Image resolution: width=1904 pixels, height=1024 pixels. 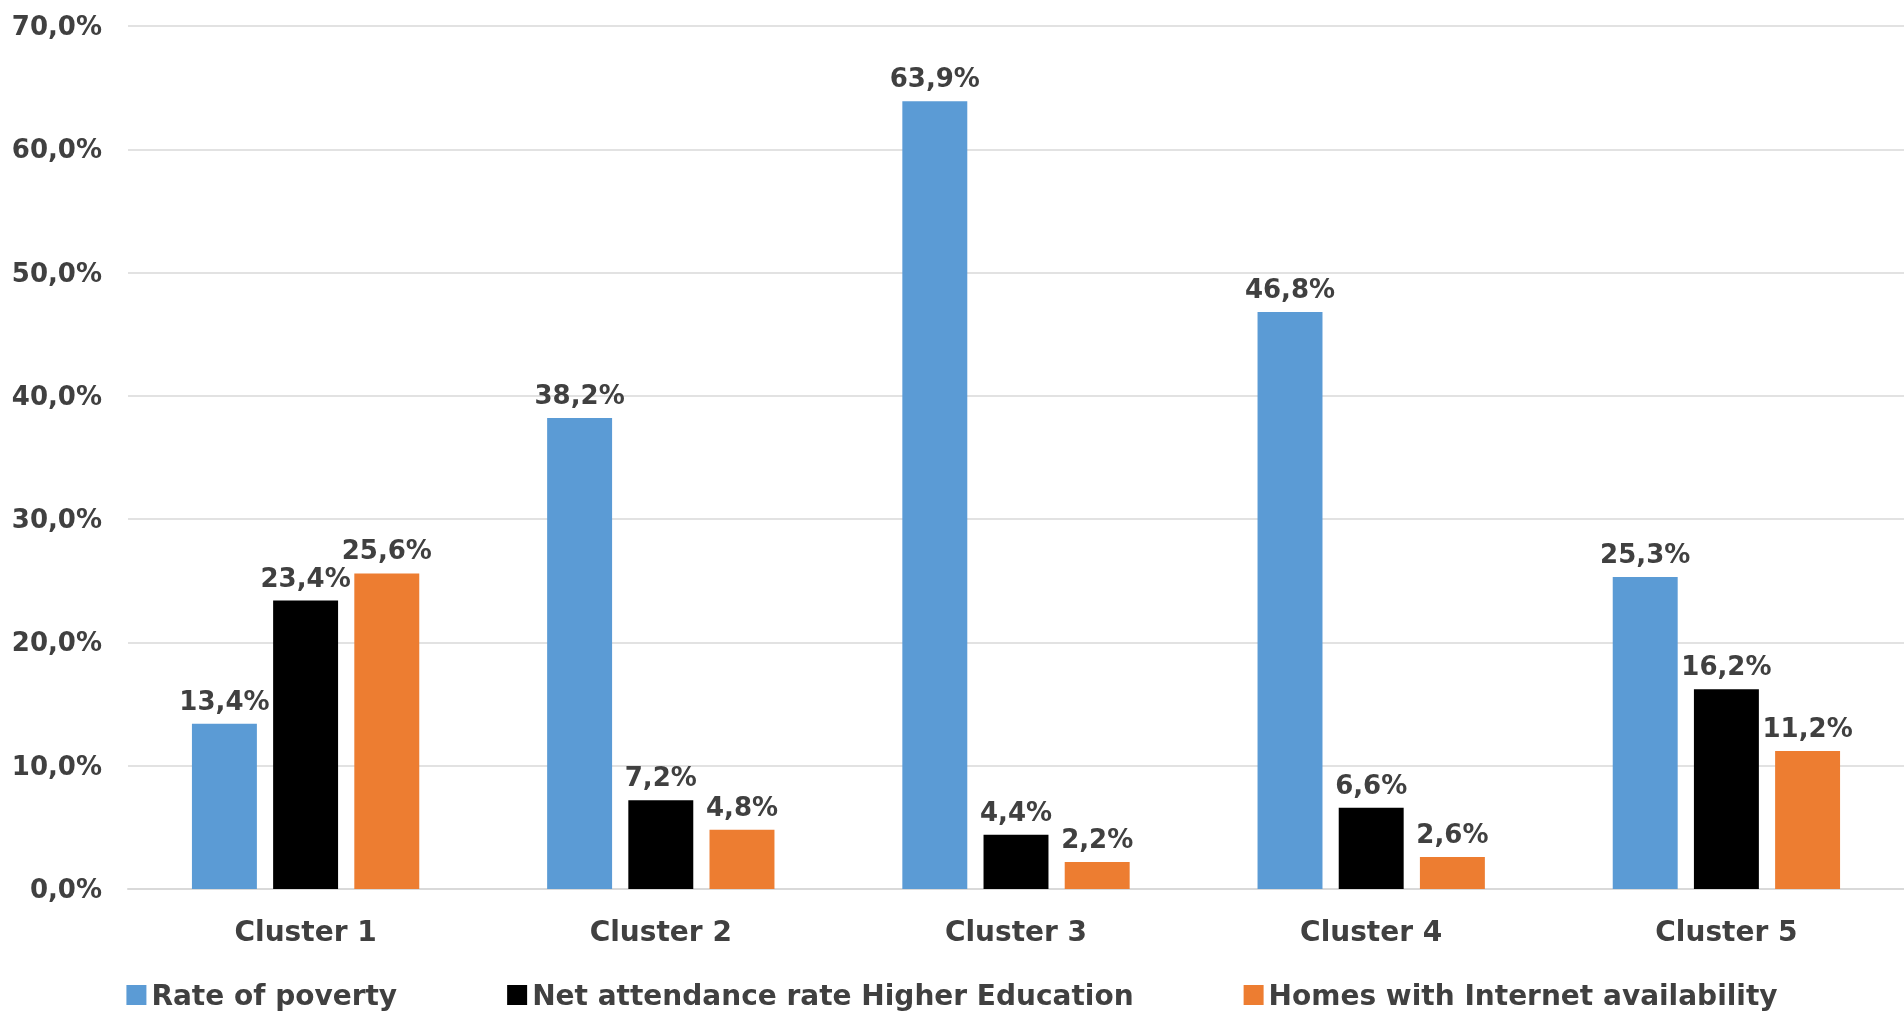 What do you see at coordinates (224, 700) in the screenshot?
I see `data-label: 13,4%` at bounding box center [224, 700].